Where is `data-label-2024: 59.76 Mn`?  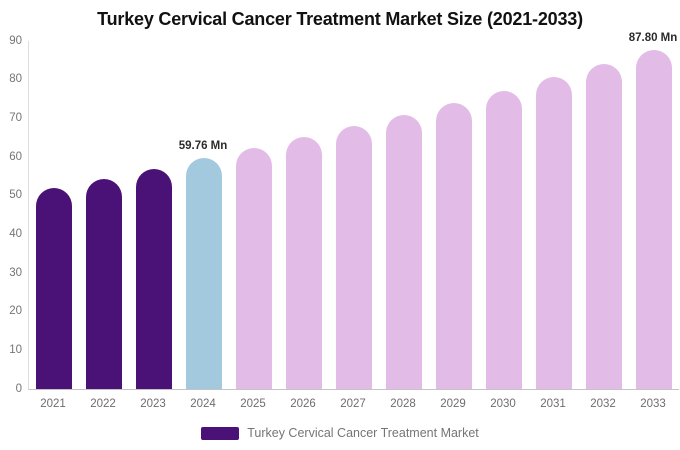 data-label-2024: 59.76 Mn is located at coordinates (203, 145).